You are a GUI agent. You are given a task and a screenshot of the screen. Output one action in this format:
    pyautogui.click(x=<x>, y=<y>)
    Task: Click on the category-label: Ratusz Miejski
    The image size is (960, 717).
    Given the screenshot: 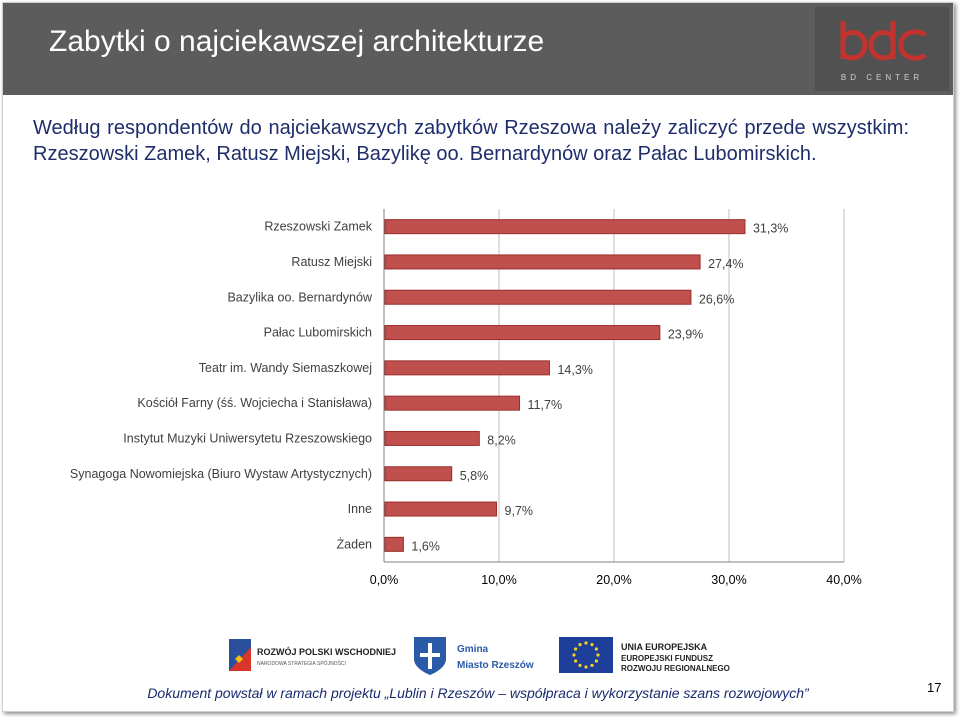 What is the action you would take?
    pyautogui.click(x=331, y=262)
    